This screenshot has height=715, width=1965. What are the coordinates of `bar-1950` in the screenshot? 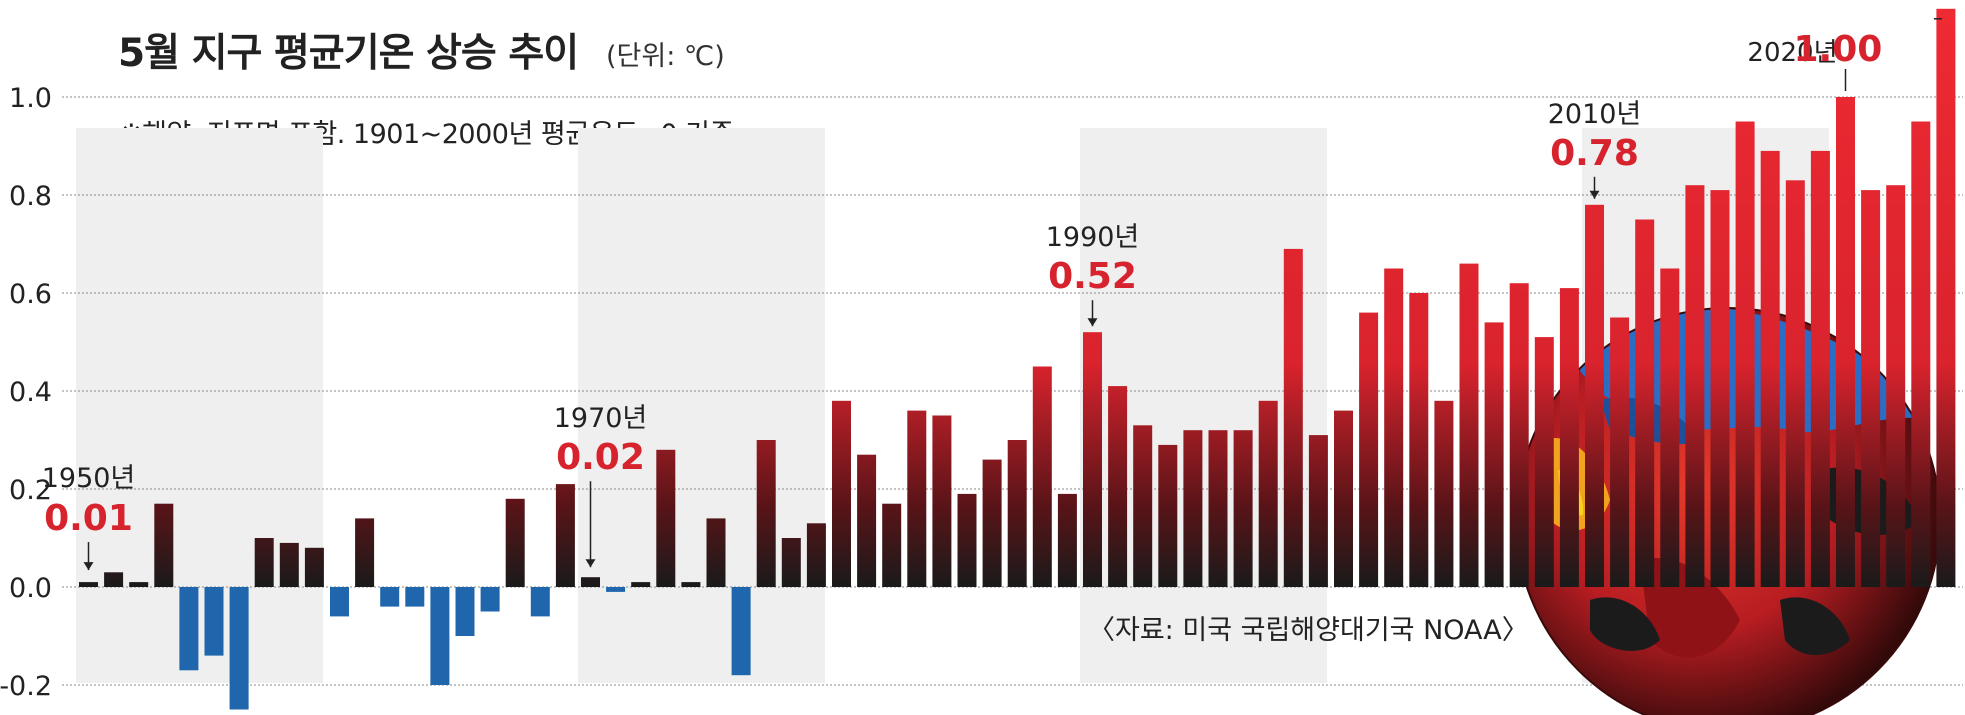 It's located at (88, 584).